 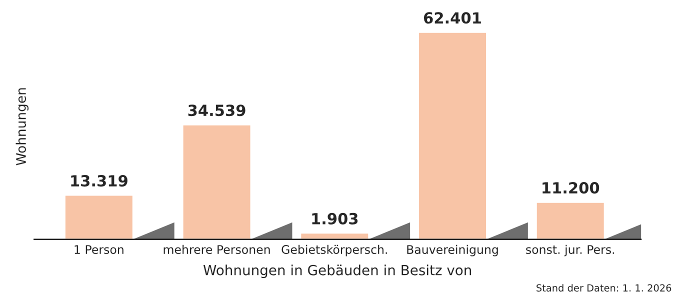 I want to click on y-axis-title: Wohnungen, so click(x=22, y=127).